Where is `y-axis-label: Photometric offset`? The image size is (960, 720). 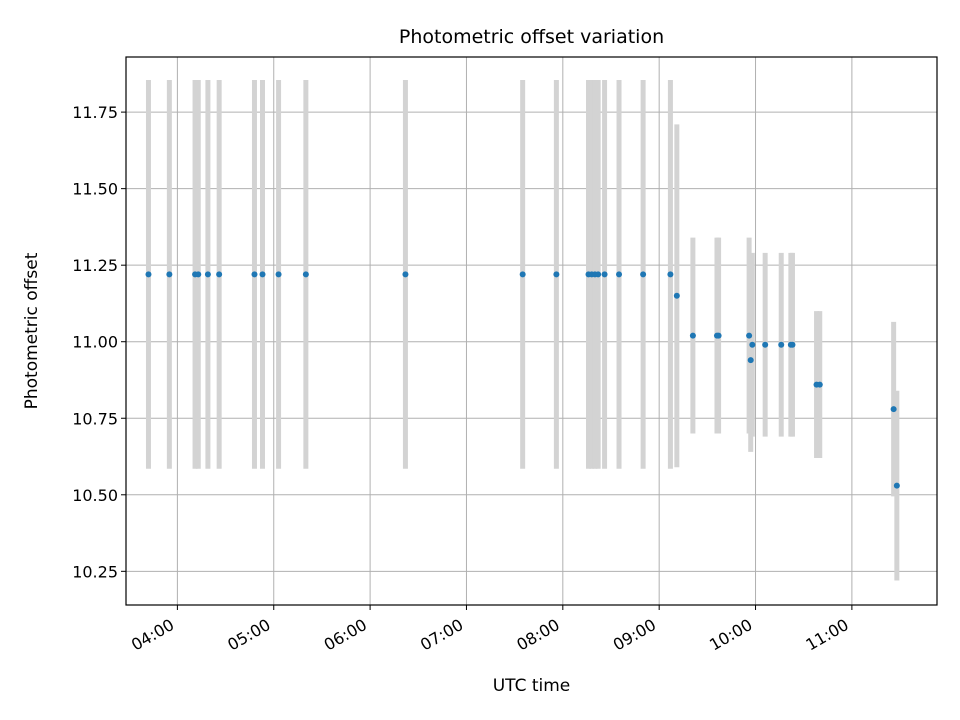
y-axis-label: Photometric offset is located at coordinates (32, 330).